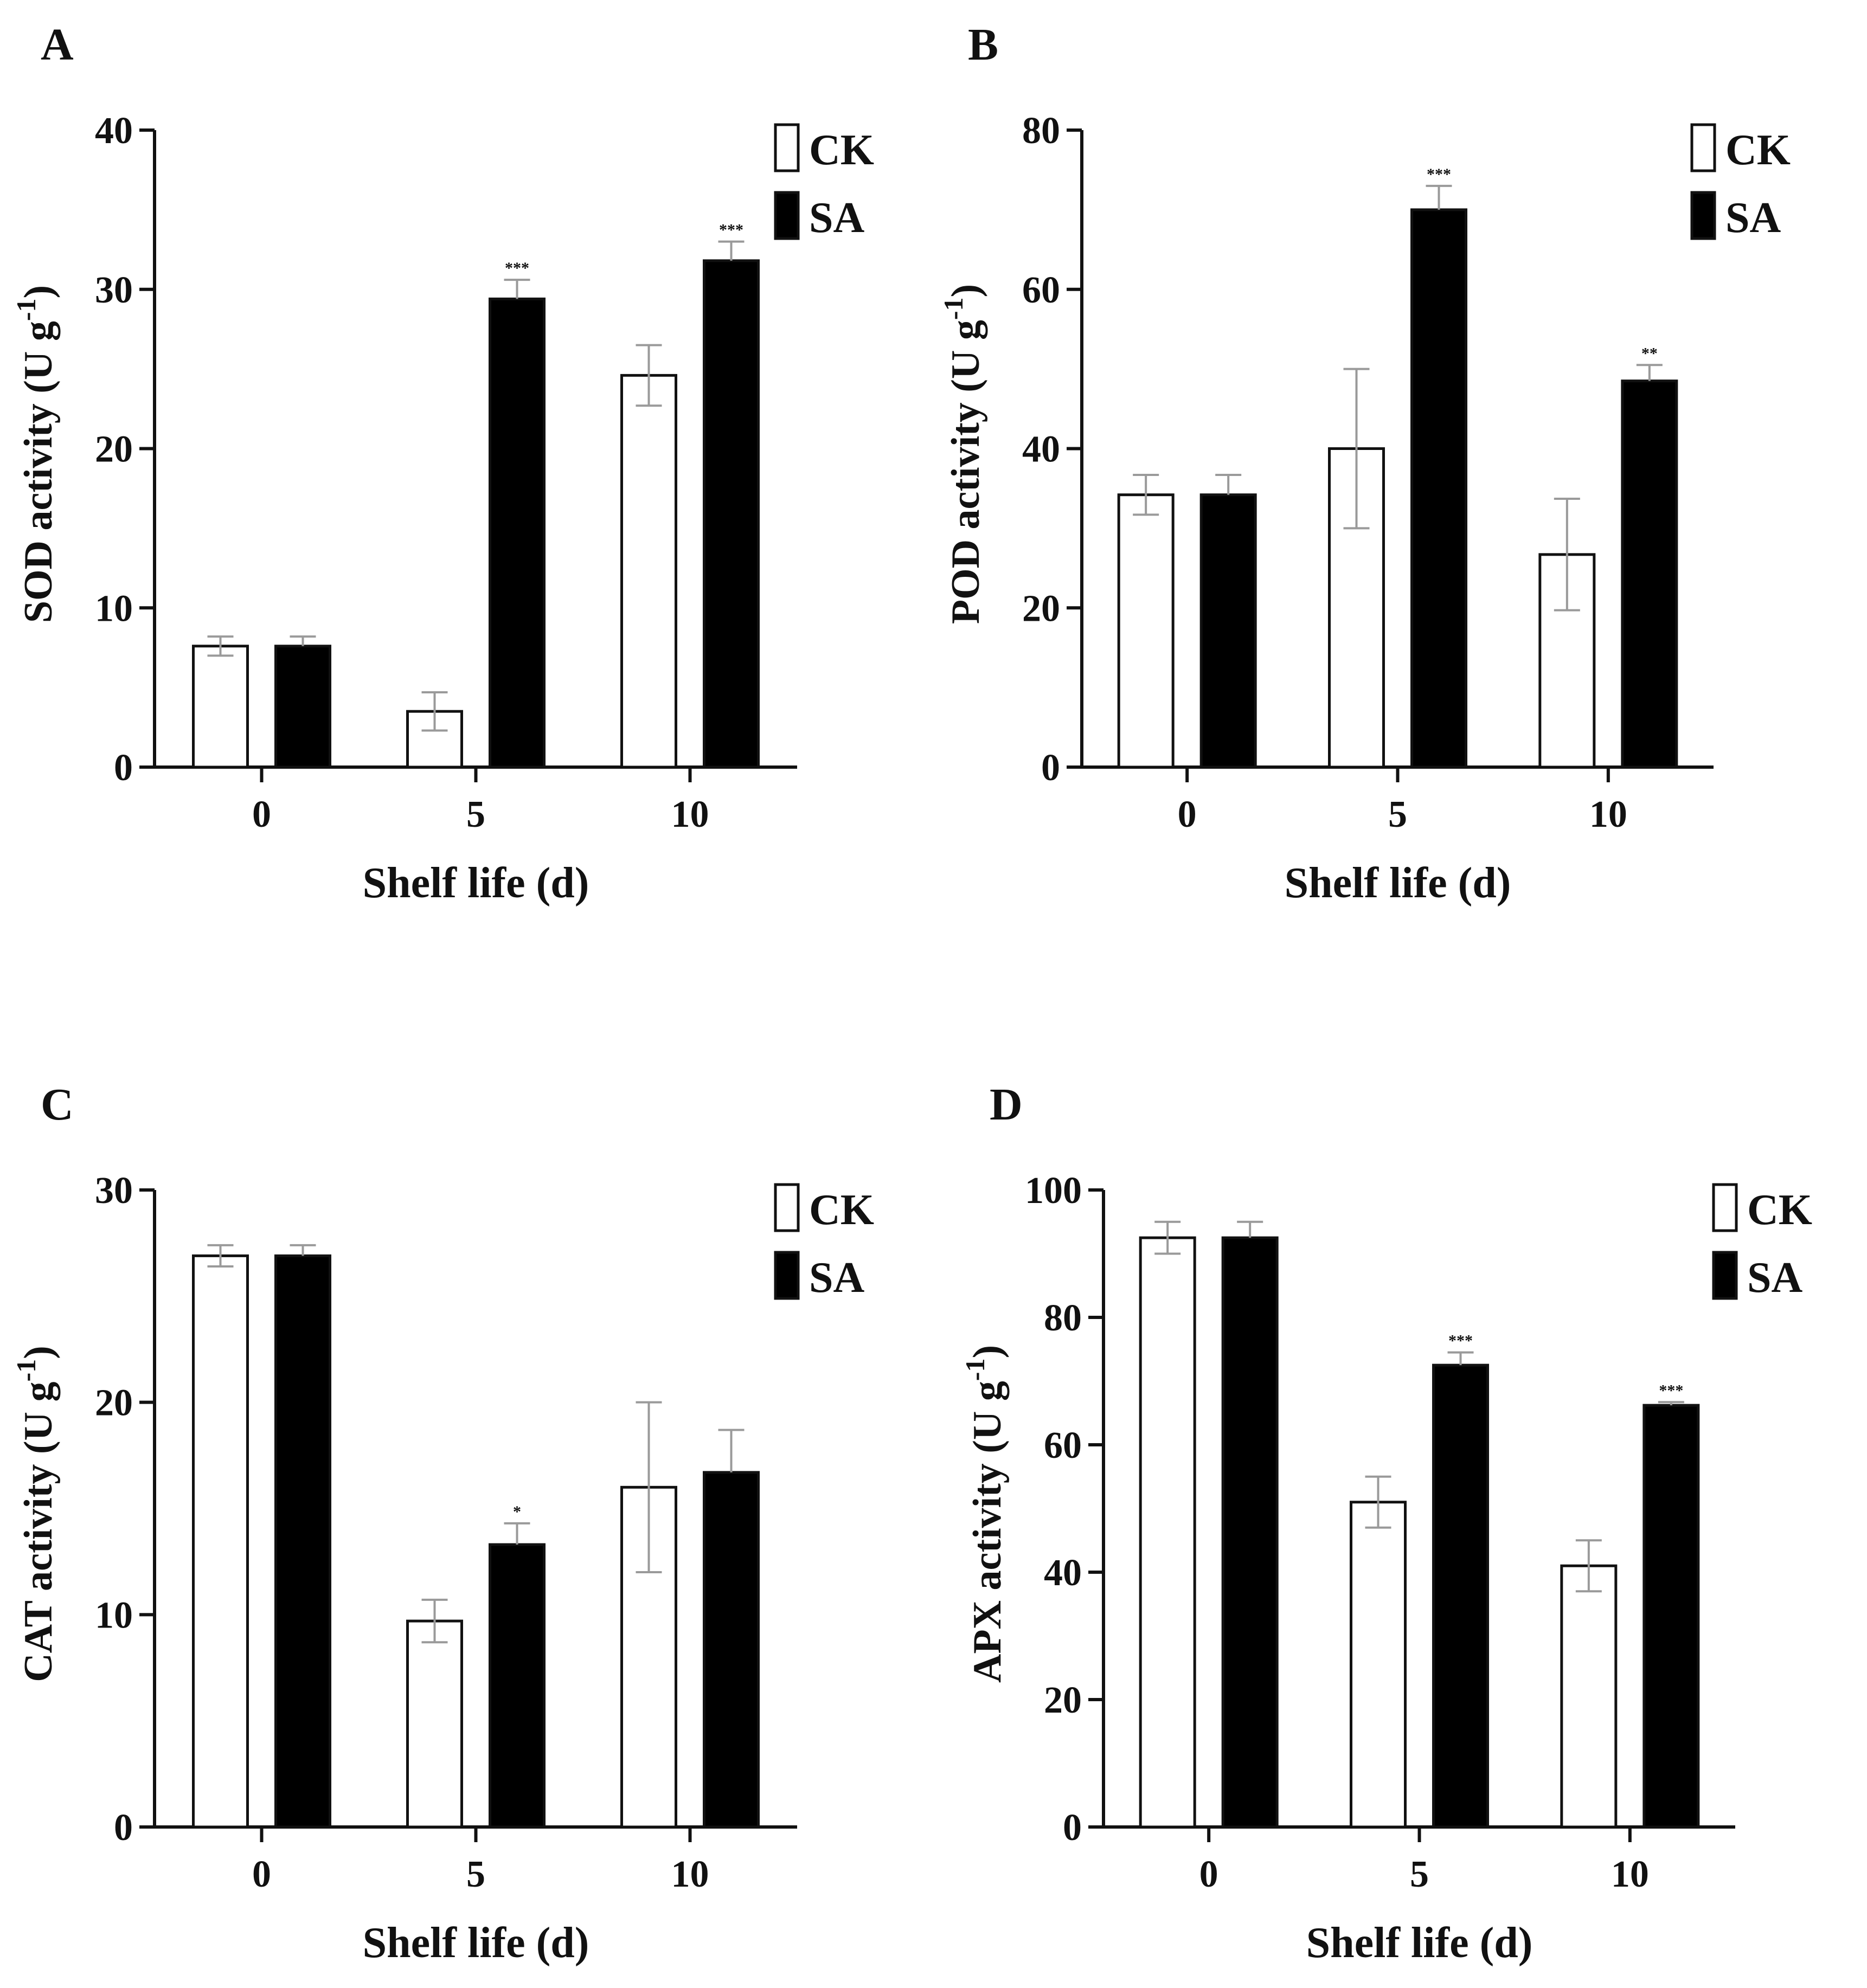 This screenshot has width=1867, height=1988. What do you see at coordinates (1007, 1104) in the screenshot?
I see `panel-label: D` at bounding box center [1007, 1104].